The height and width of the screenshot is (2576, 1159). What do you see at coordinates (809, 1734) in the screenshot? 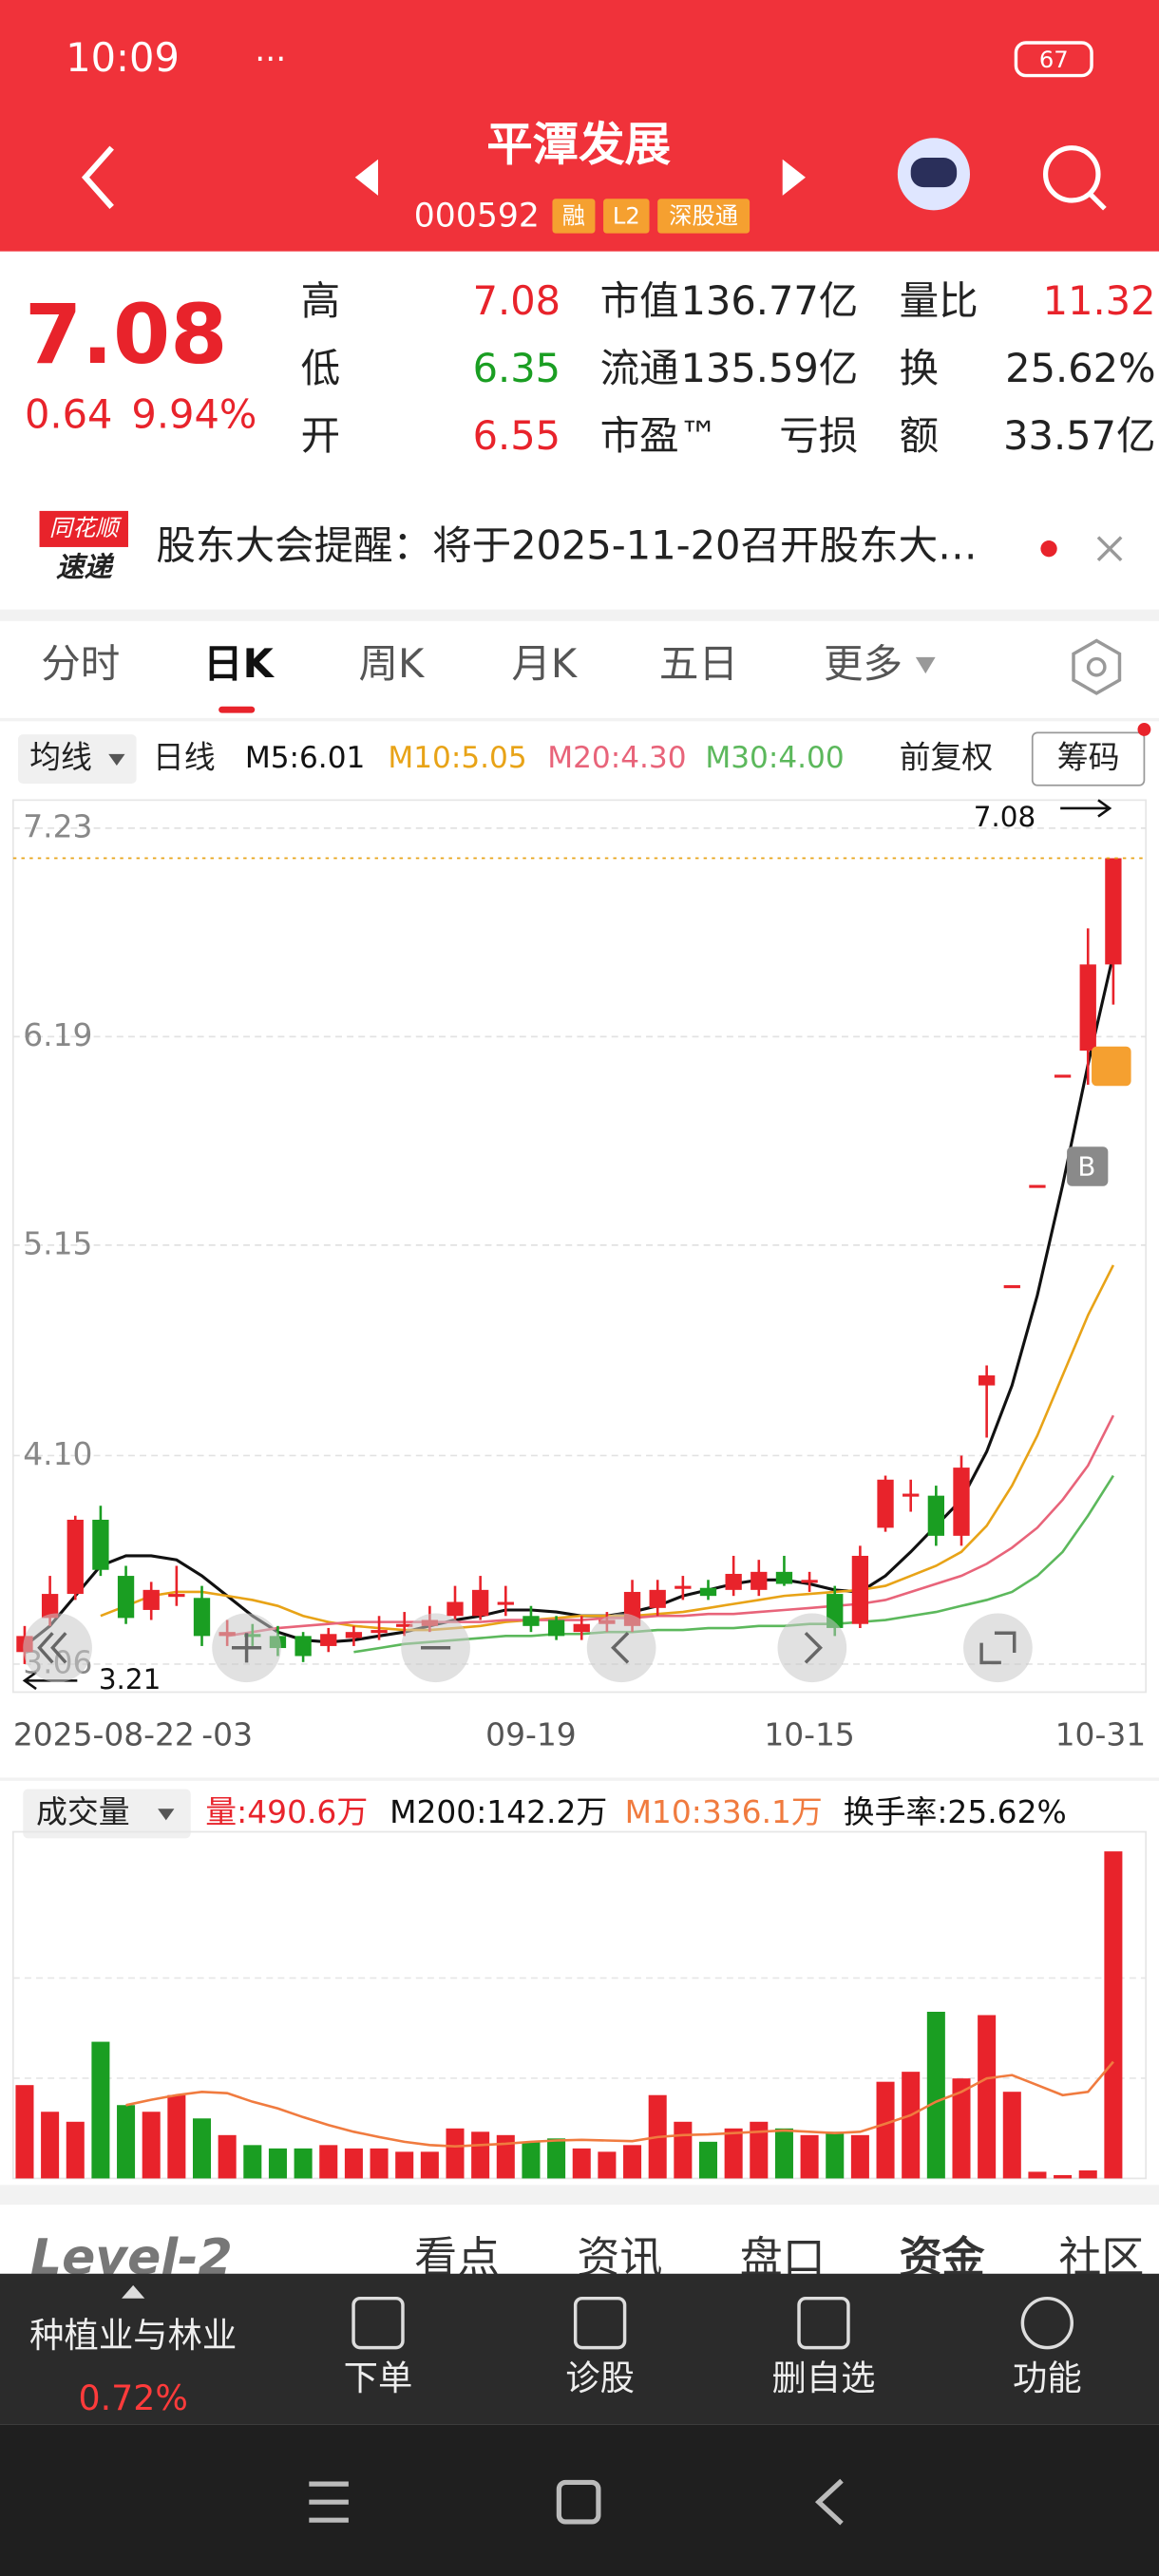
I see `x-tick-label: 10-15` at bounding box center [809, 1734].